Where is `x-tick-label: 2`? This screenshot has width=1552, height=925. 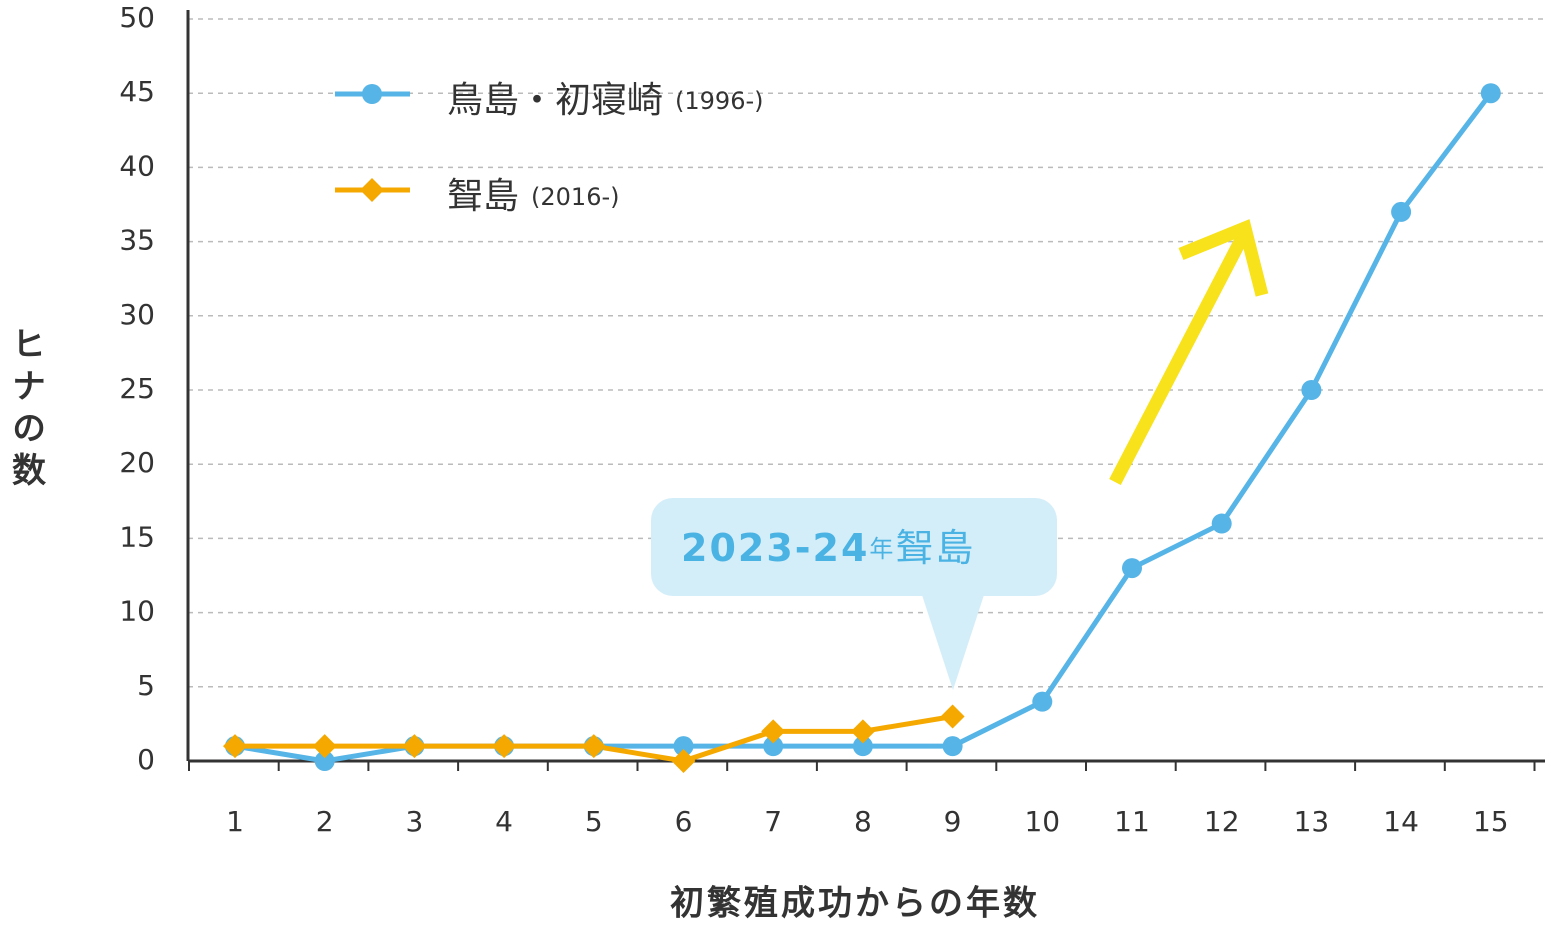
x-tick-label: 2 is located at coordinates (325, 821).